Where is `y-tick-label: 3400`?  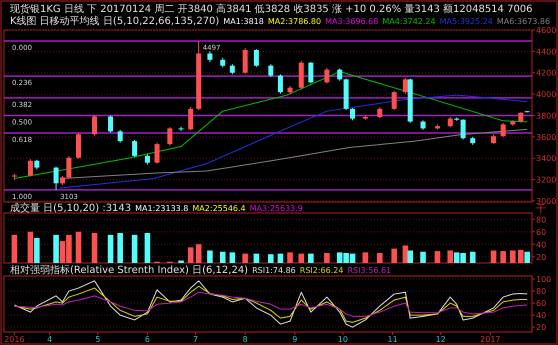
y-tick-label: 3400 is located at coordinates (546, 159).